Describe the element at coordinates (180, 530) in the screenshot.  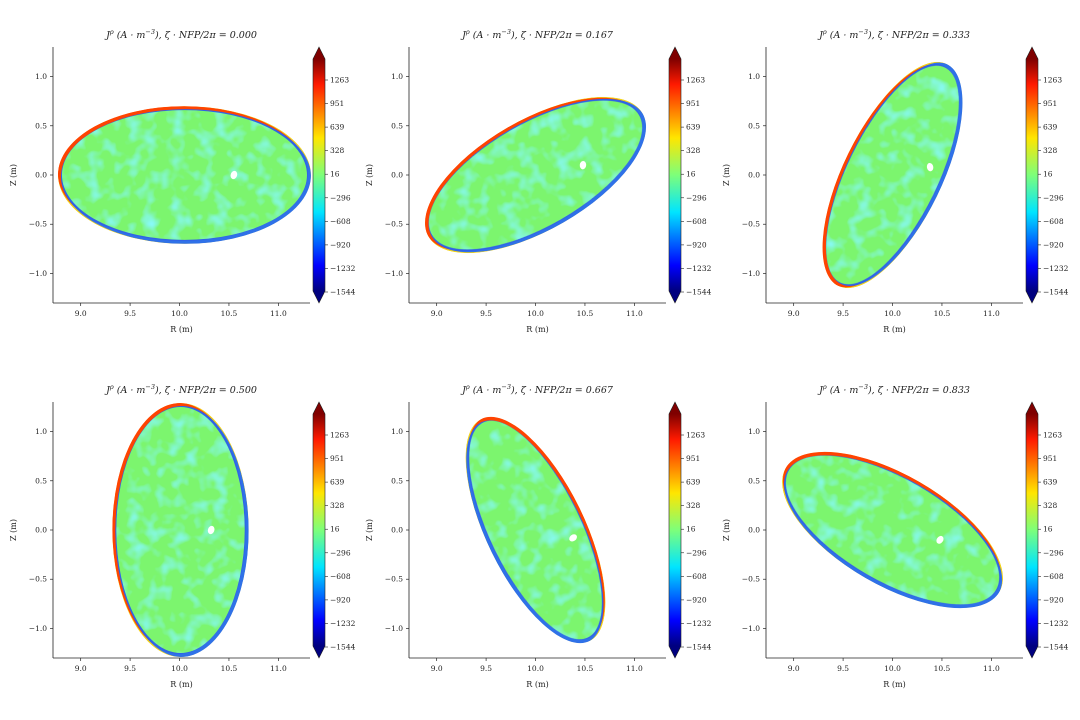
I see `current-density-map` at that location.